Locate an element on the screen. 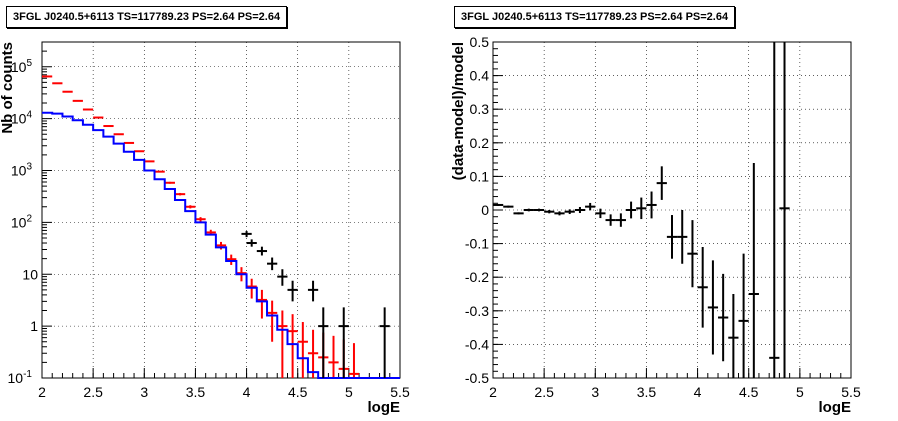 The image size is (898, 421). residuals-x-tick-label: 4.5 is located at coordinates (749, 392).